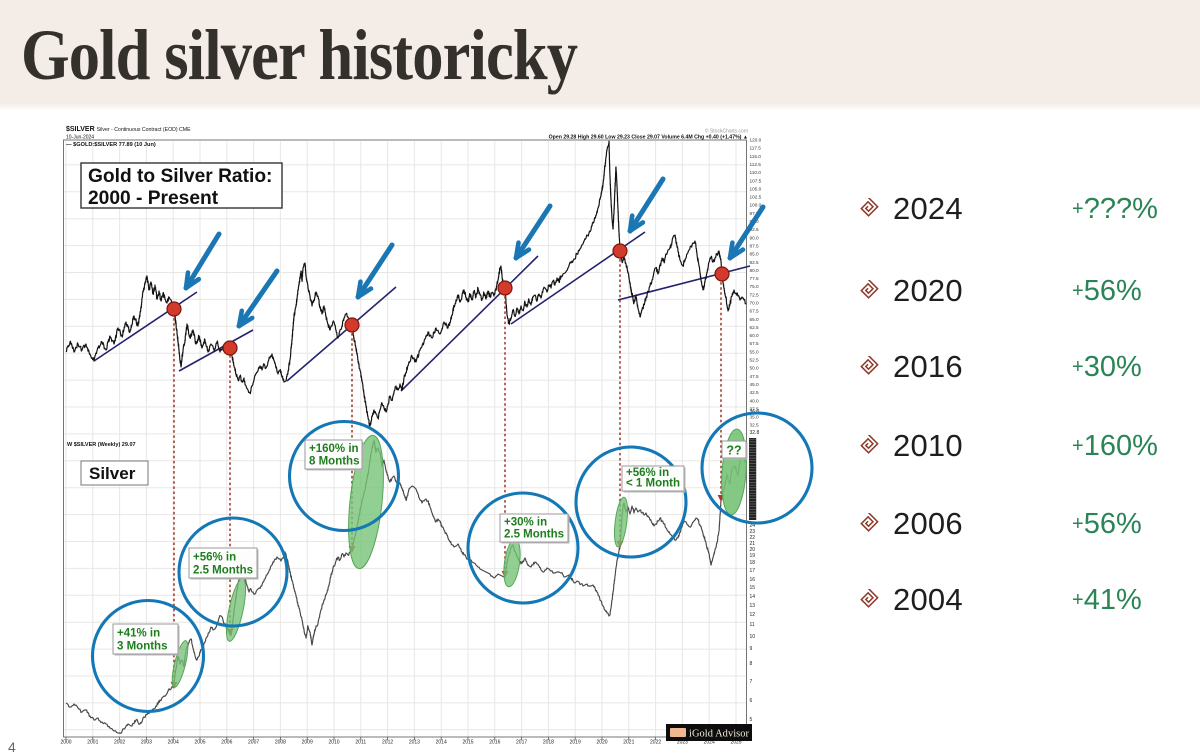 The height and width of the screenshot is (755, 1200). Describe the element at coordinates (752, 625) in the screenshot. I see `svg-text: 11` at that location.